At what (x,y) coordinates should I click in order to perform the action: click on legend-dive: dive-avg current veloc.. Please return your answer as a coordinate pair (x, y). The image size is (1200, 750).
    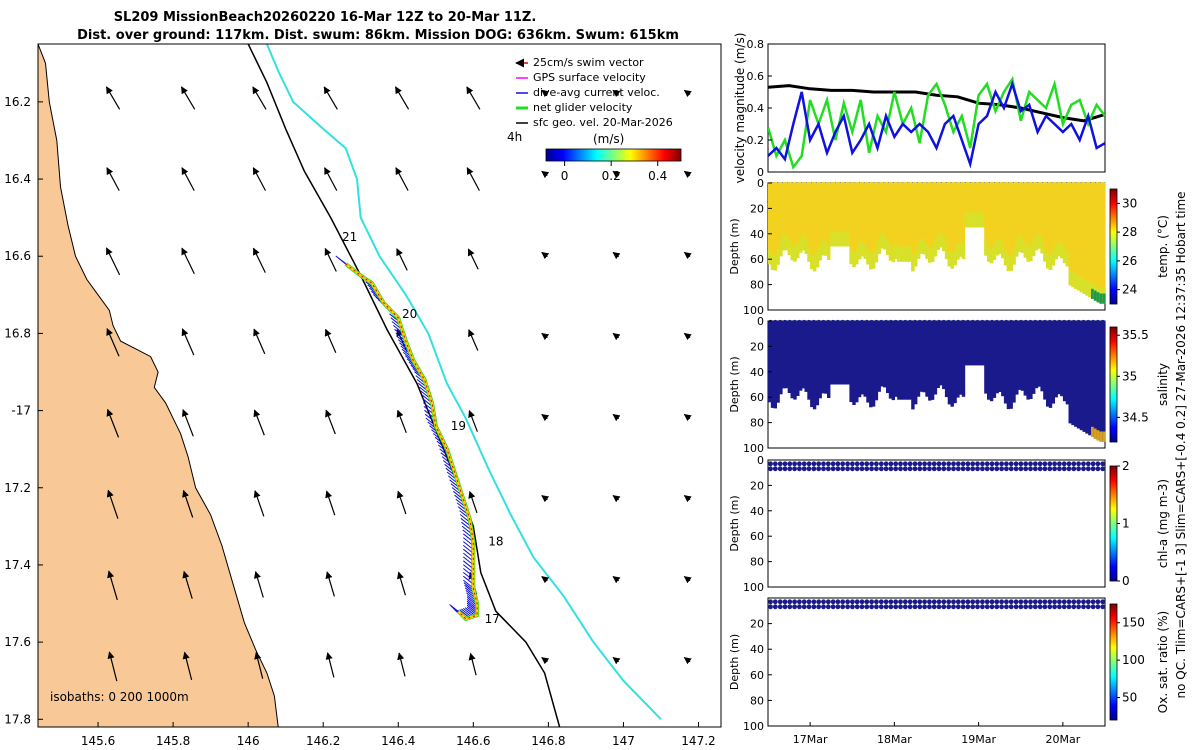
    Looking at the image, I should click on (596, 92).